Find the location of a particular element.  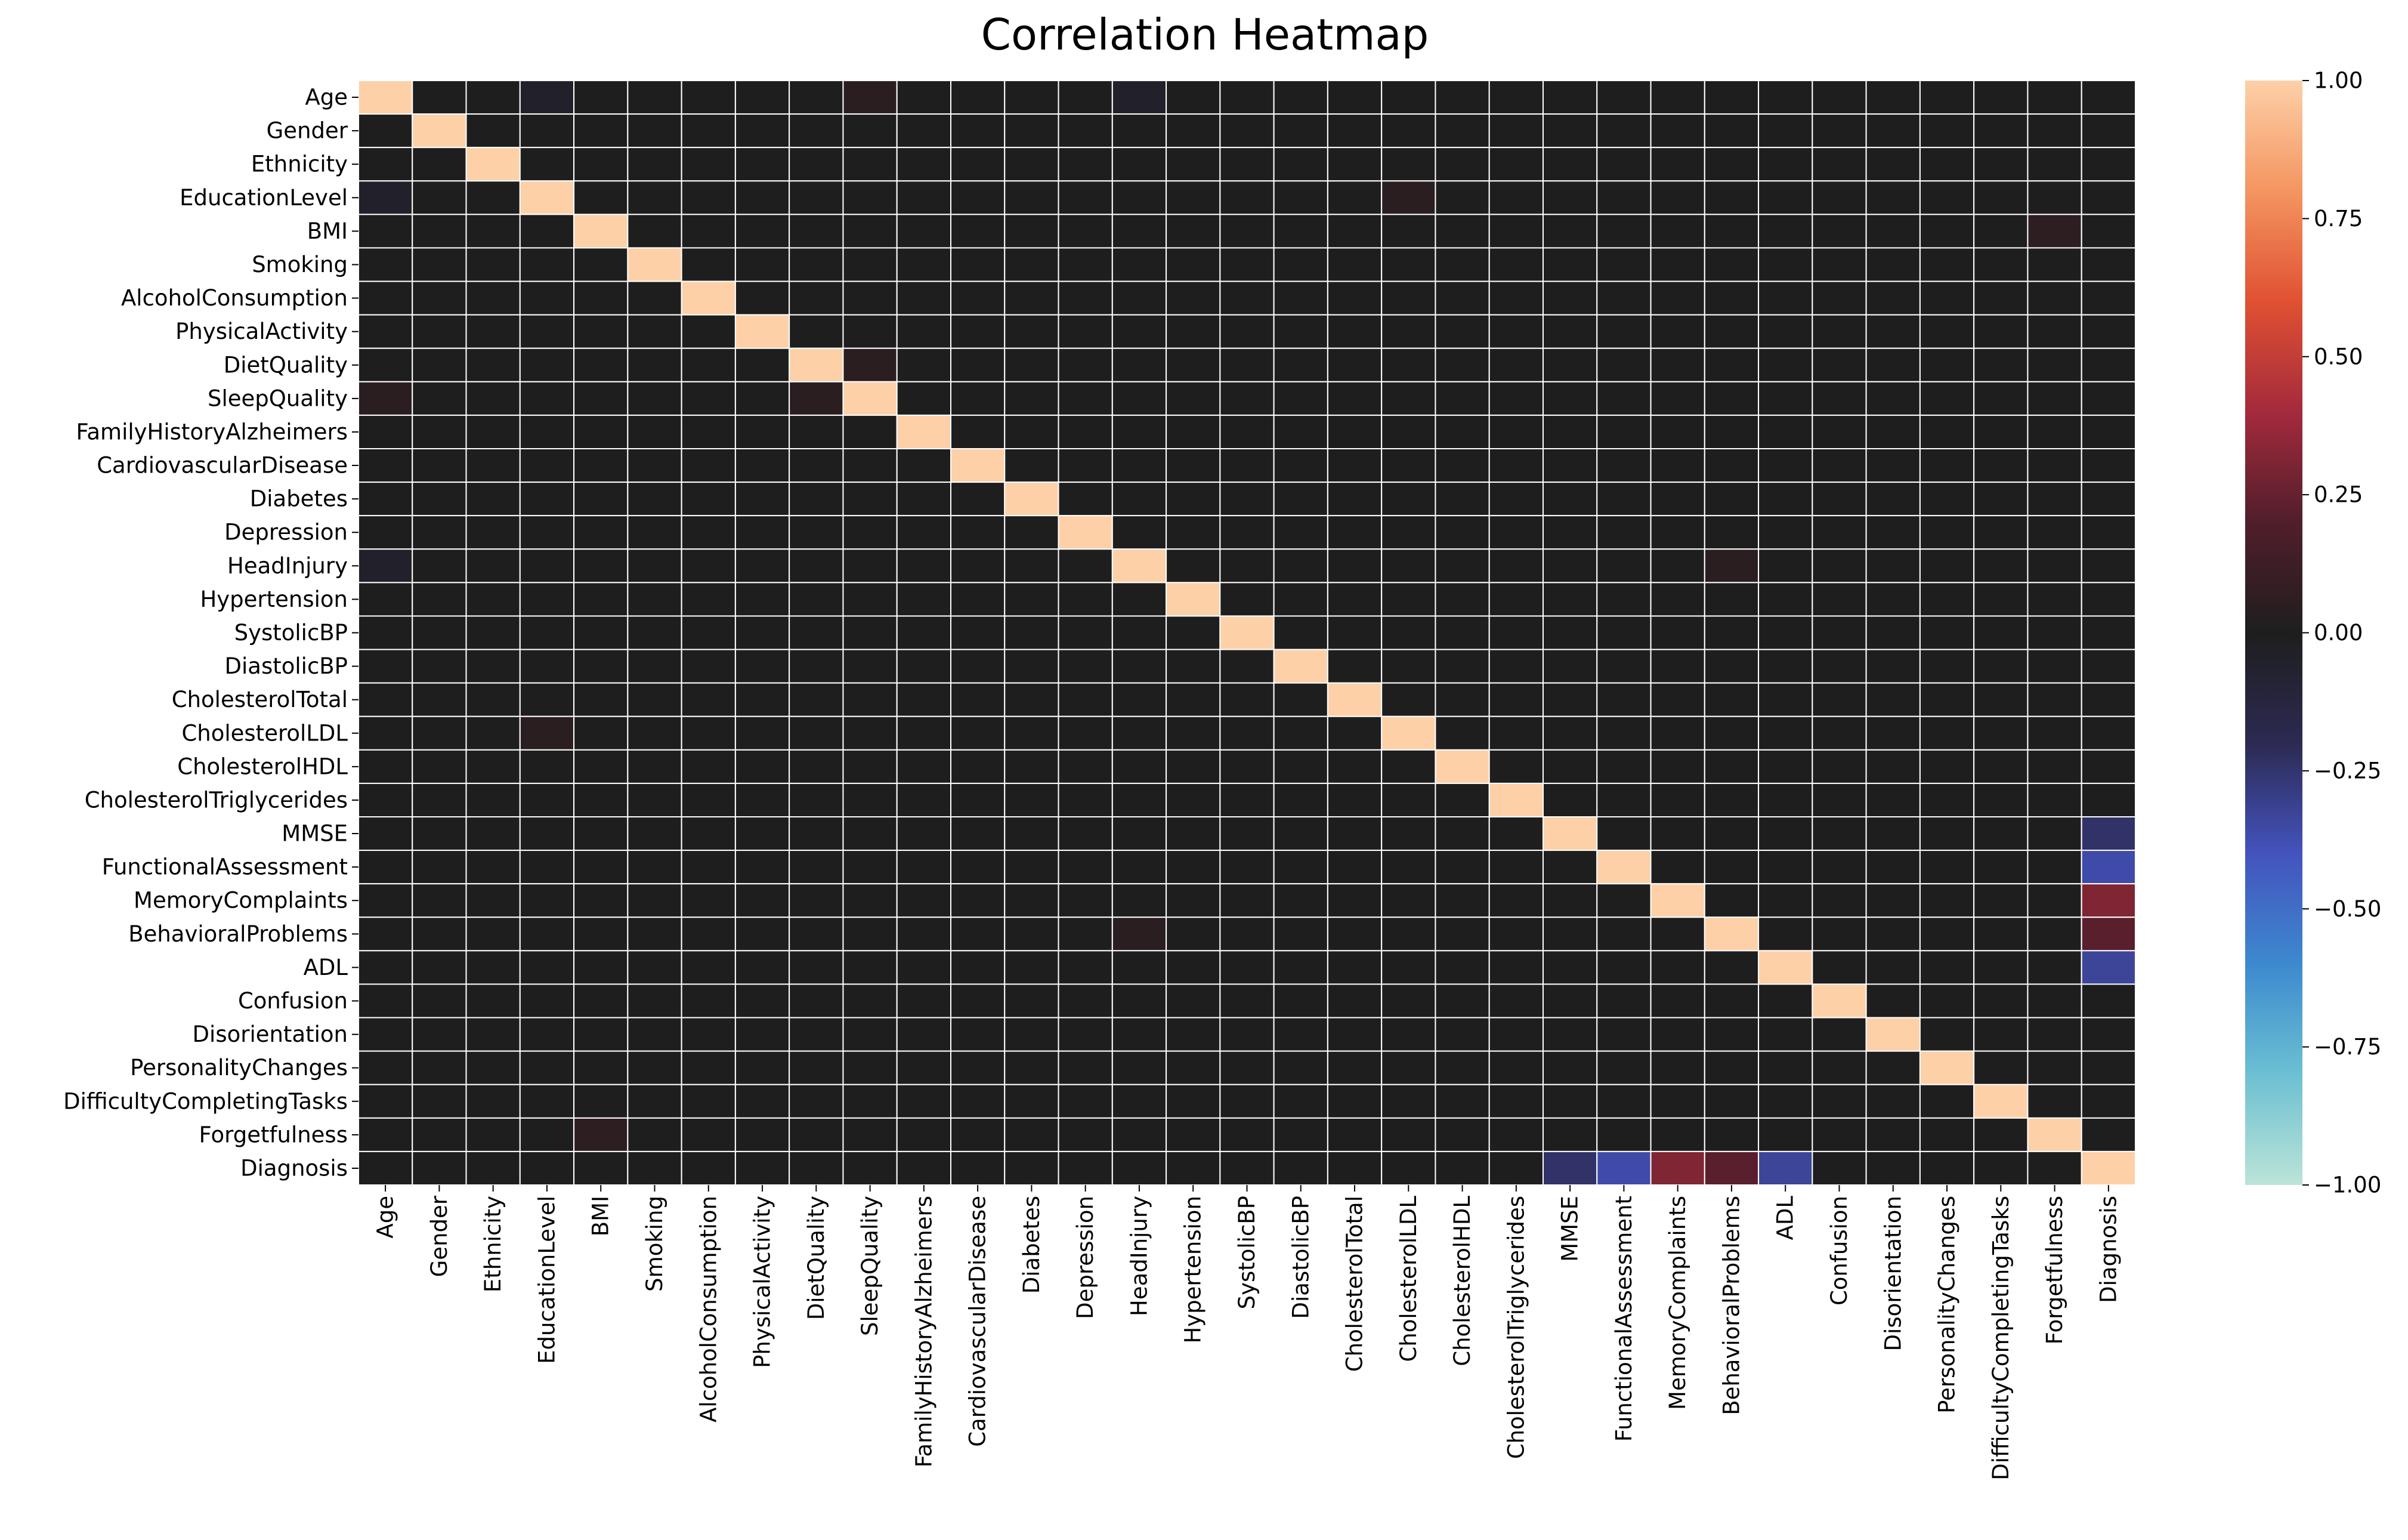

colorbar-tick-label: 1.00 is located at coordinates (2338, 81).